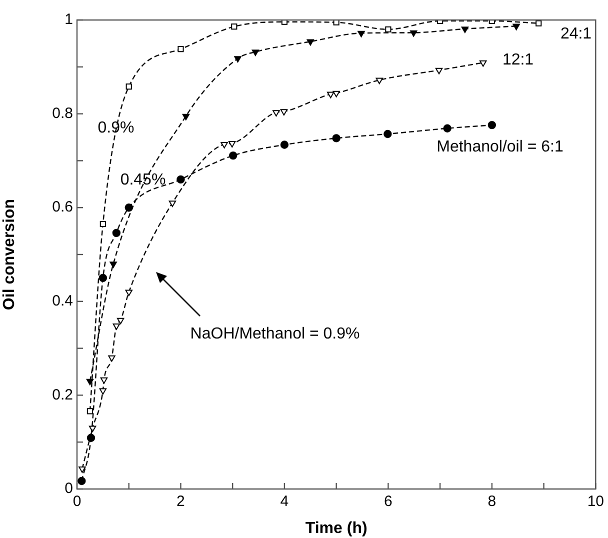  Describe the element at coordinates (62, 207) in the screenshot. I see `y-tick-label: 0.6` at that location.